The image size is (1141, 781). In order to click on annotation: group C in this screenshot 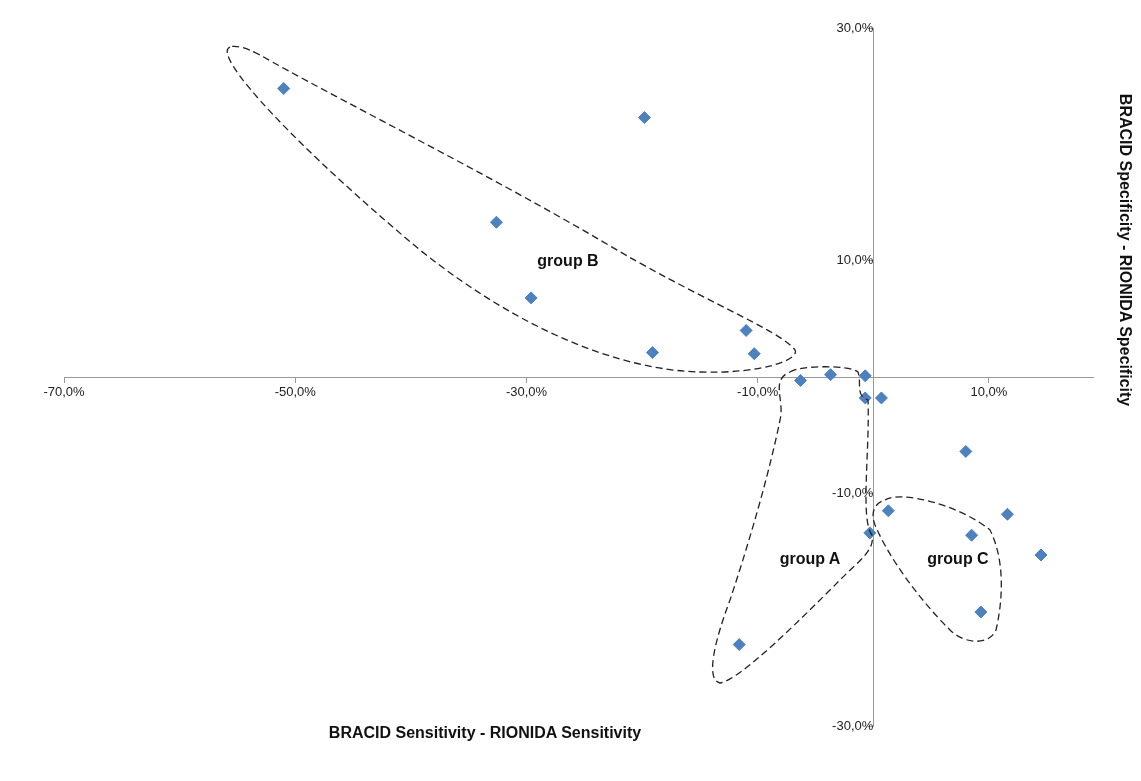, I will do `click(958, 559)`.